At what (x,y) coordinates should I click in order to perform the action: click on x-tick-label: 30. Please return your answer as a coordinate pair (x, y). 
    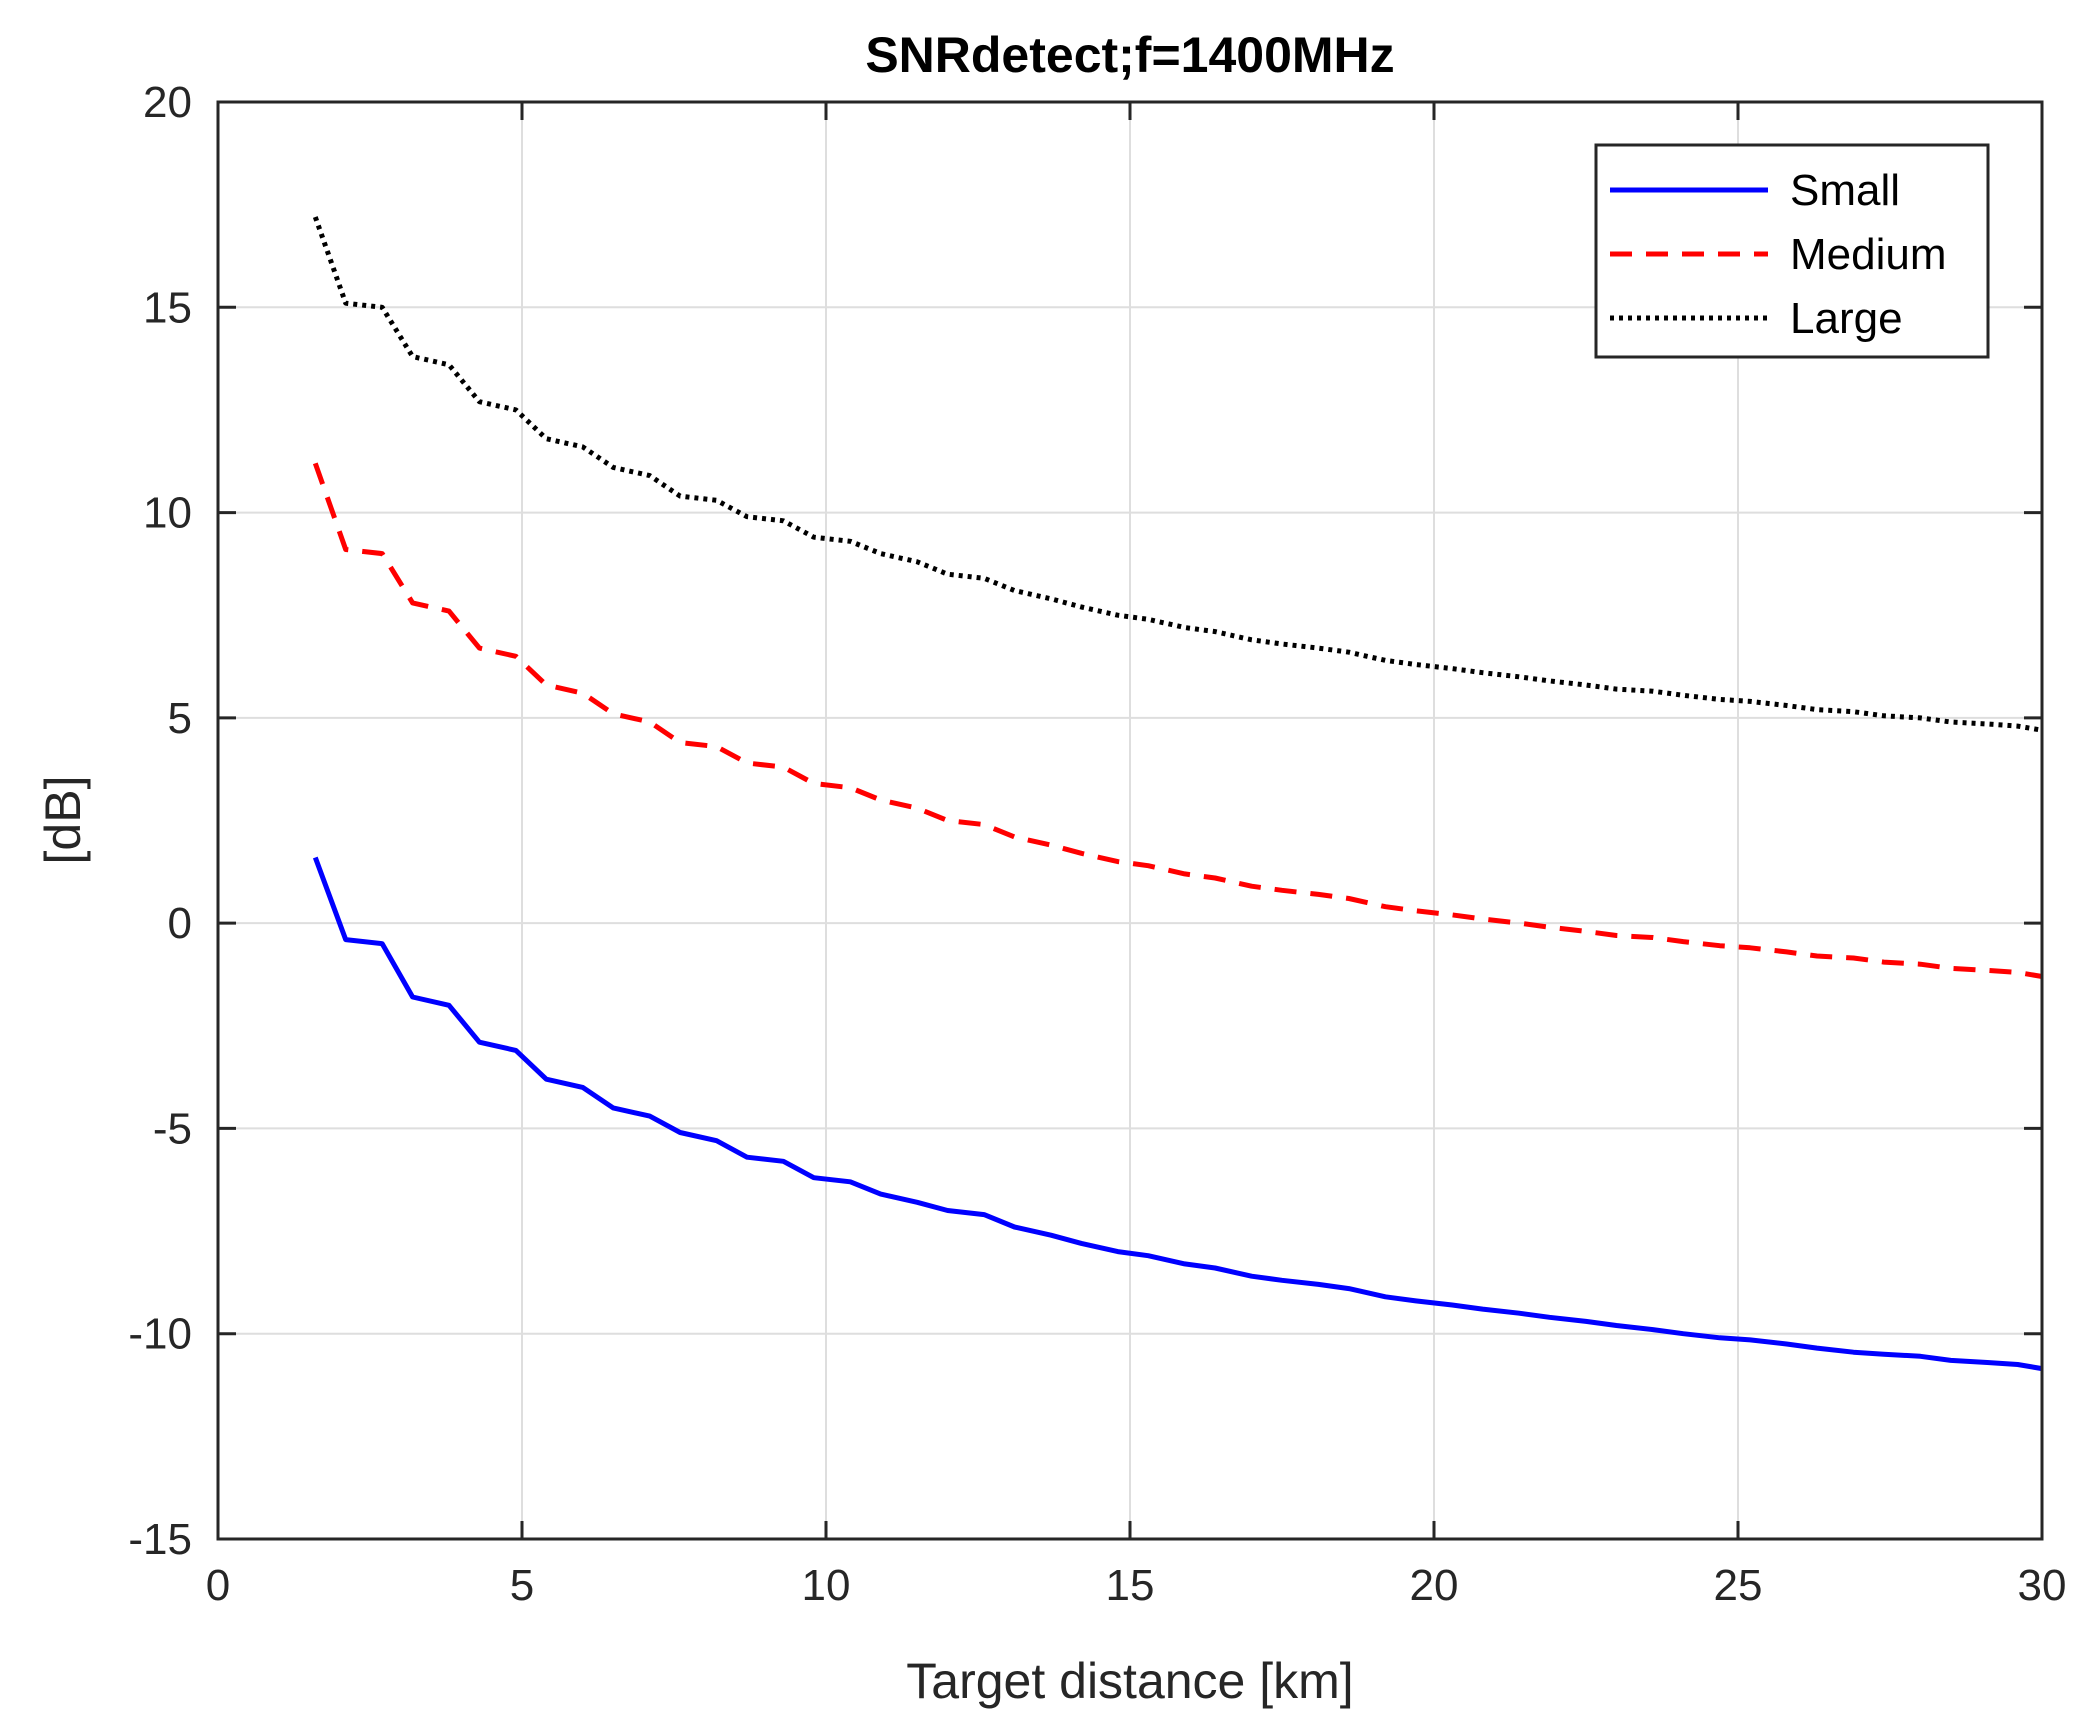
    Looking at the image, I should click on (2042, 1585).